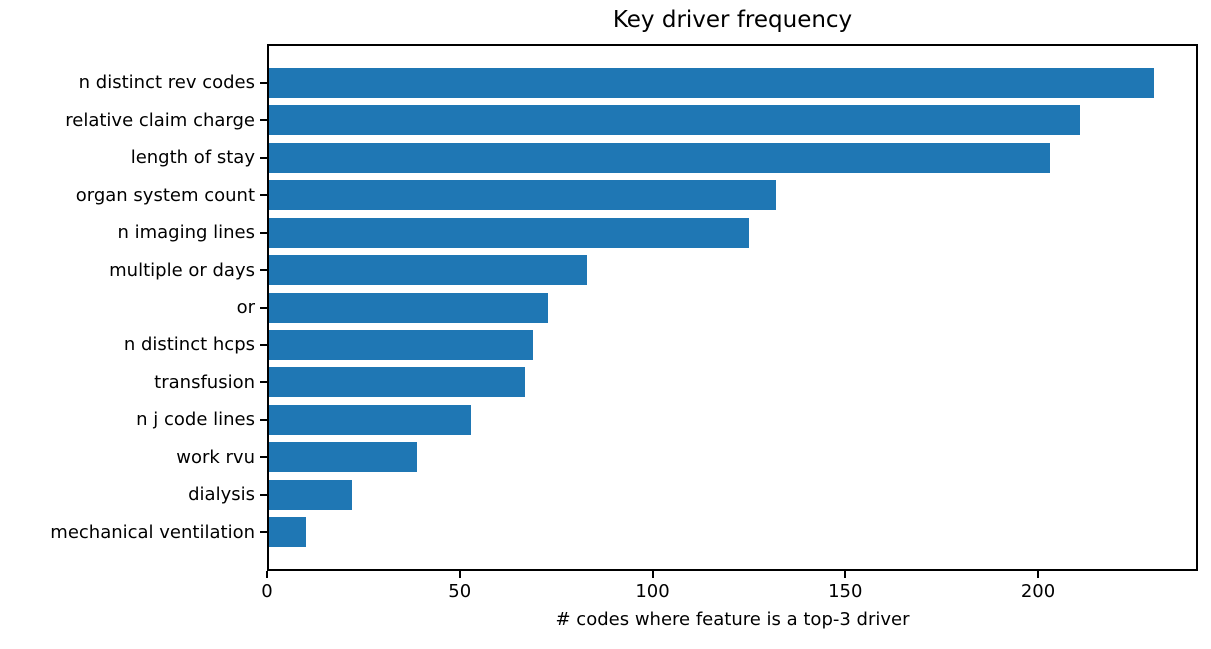  What do you see at coordinates (245, 307) in the screenshot?
I see `y-tick-label-or: or` at bounding box center [245, 307].